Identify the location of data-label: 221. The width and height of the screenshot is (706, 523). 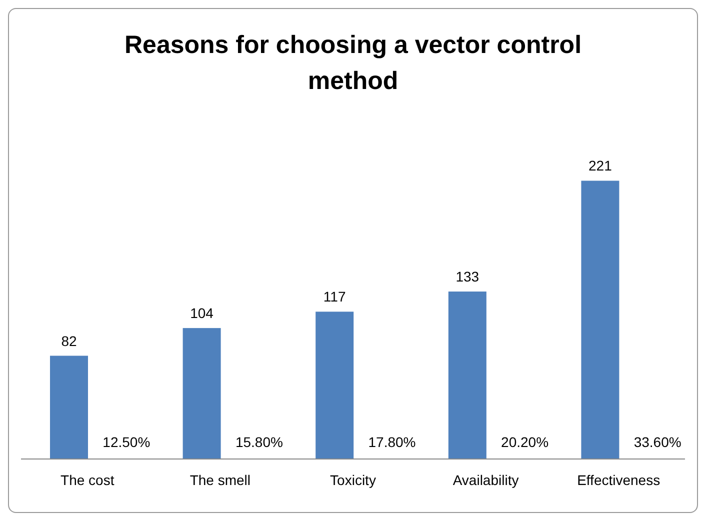
(600, 166).